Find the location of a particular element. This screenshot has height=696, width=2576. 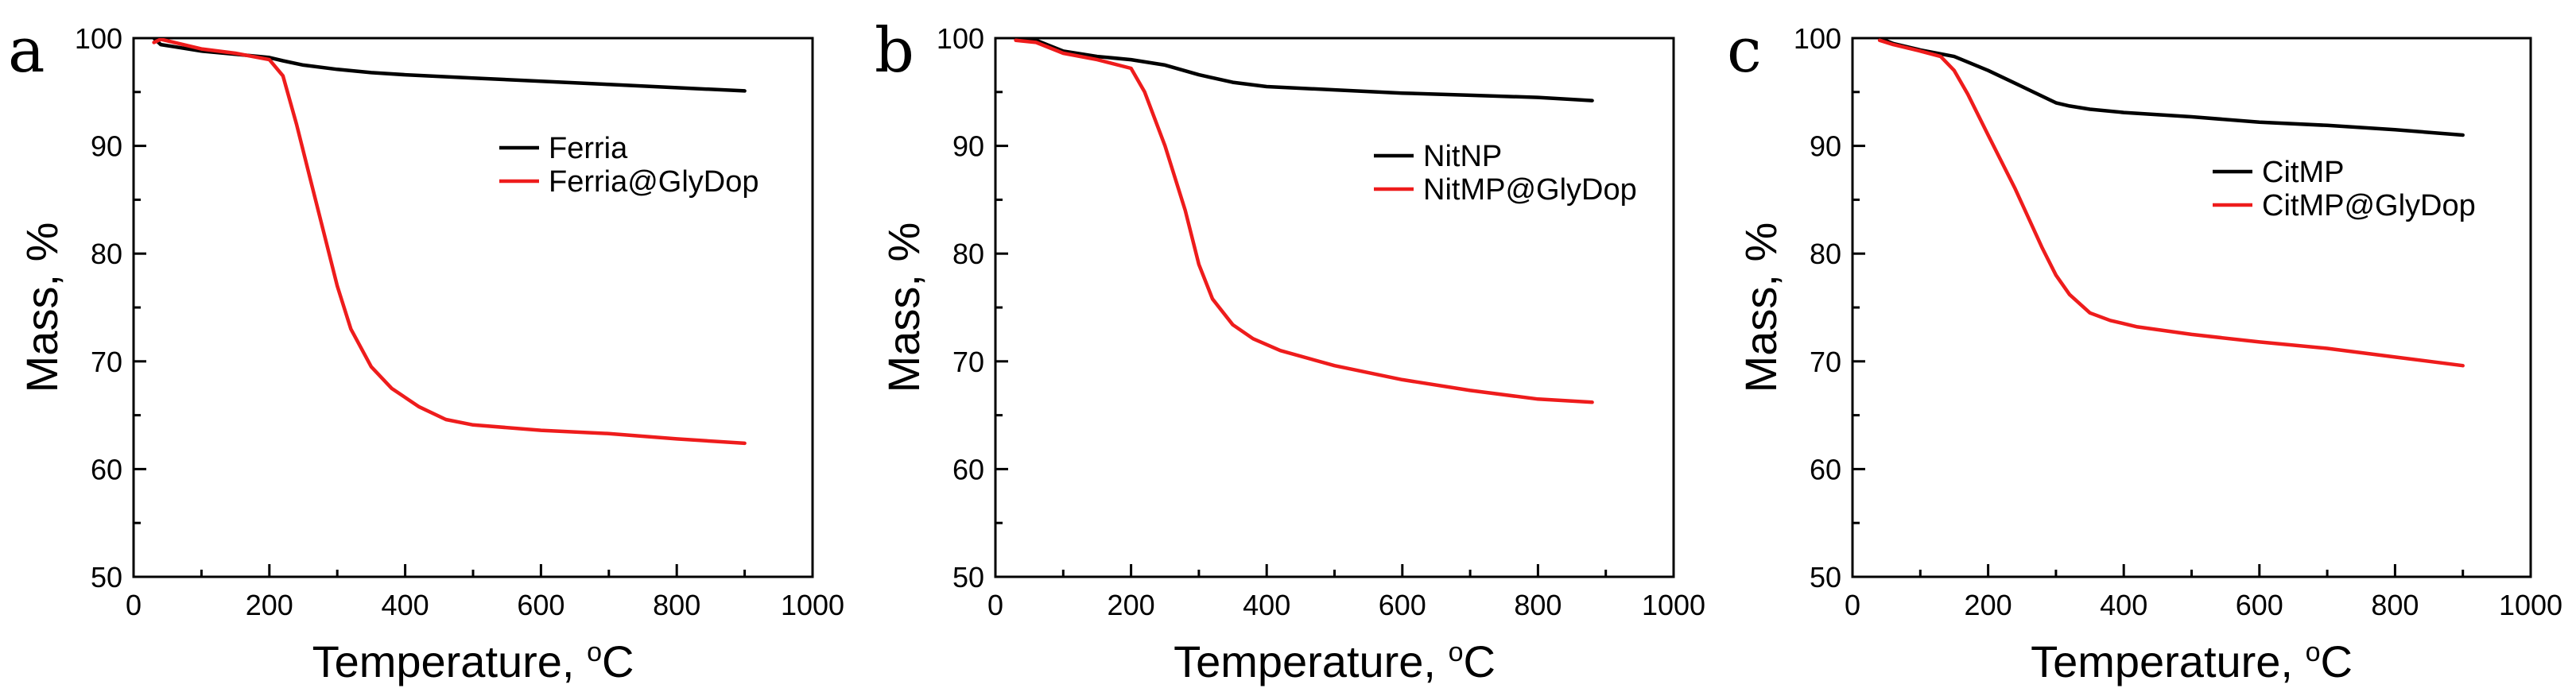

series-line-ferria-glydop is located at coordinates (450, 242).